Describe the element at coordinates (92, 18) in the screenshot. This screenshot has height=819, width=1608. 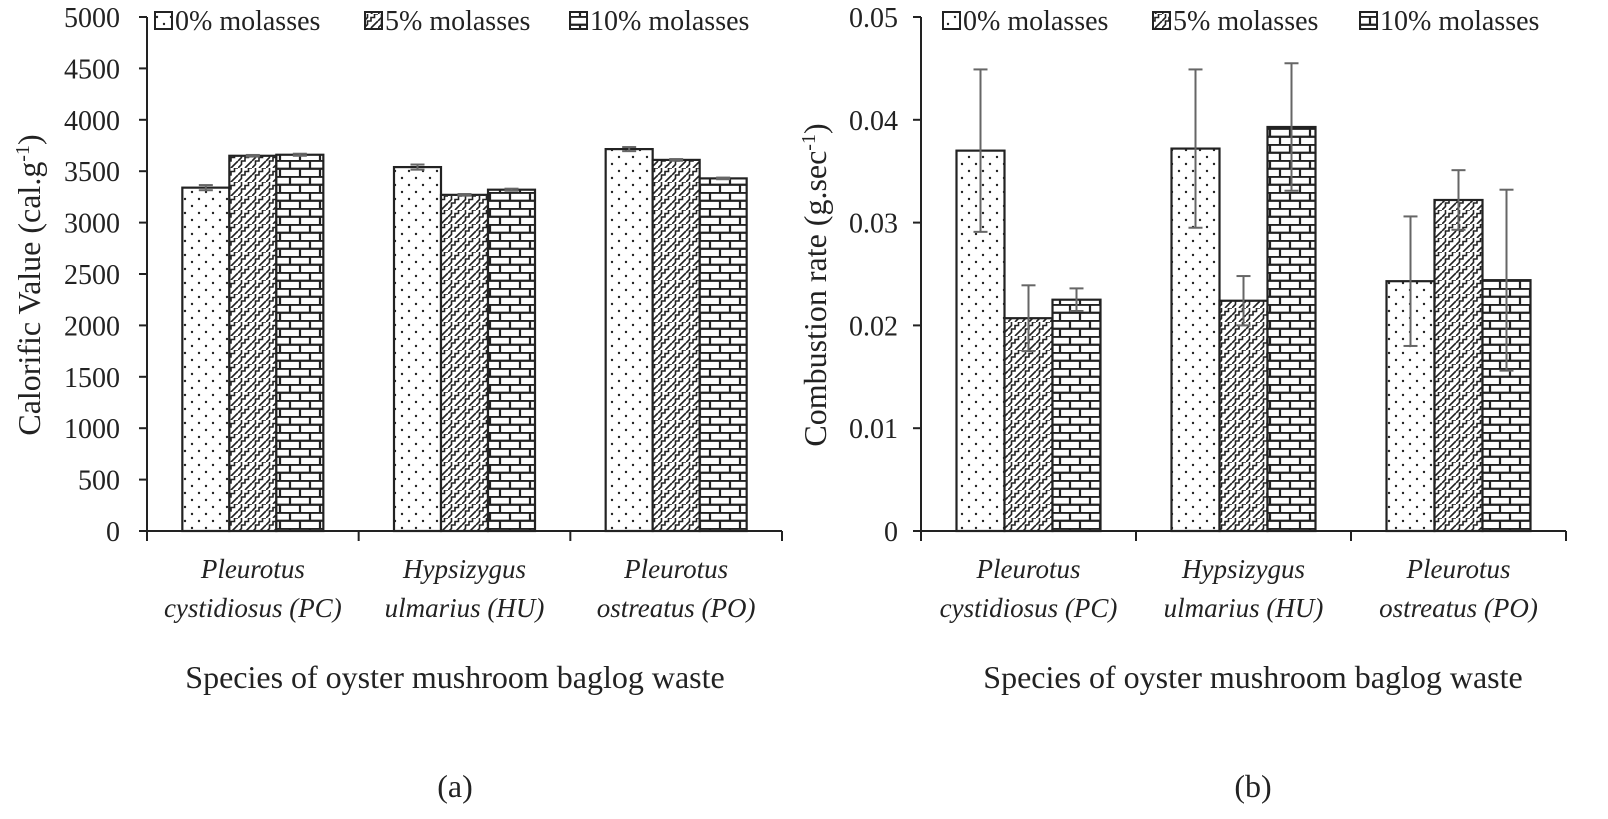
I see `y-tick-label: 5000` at that location.